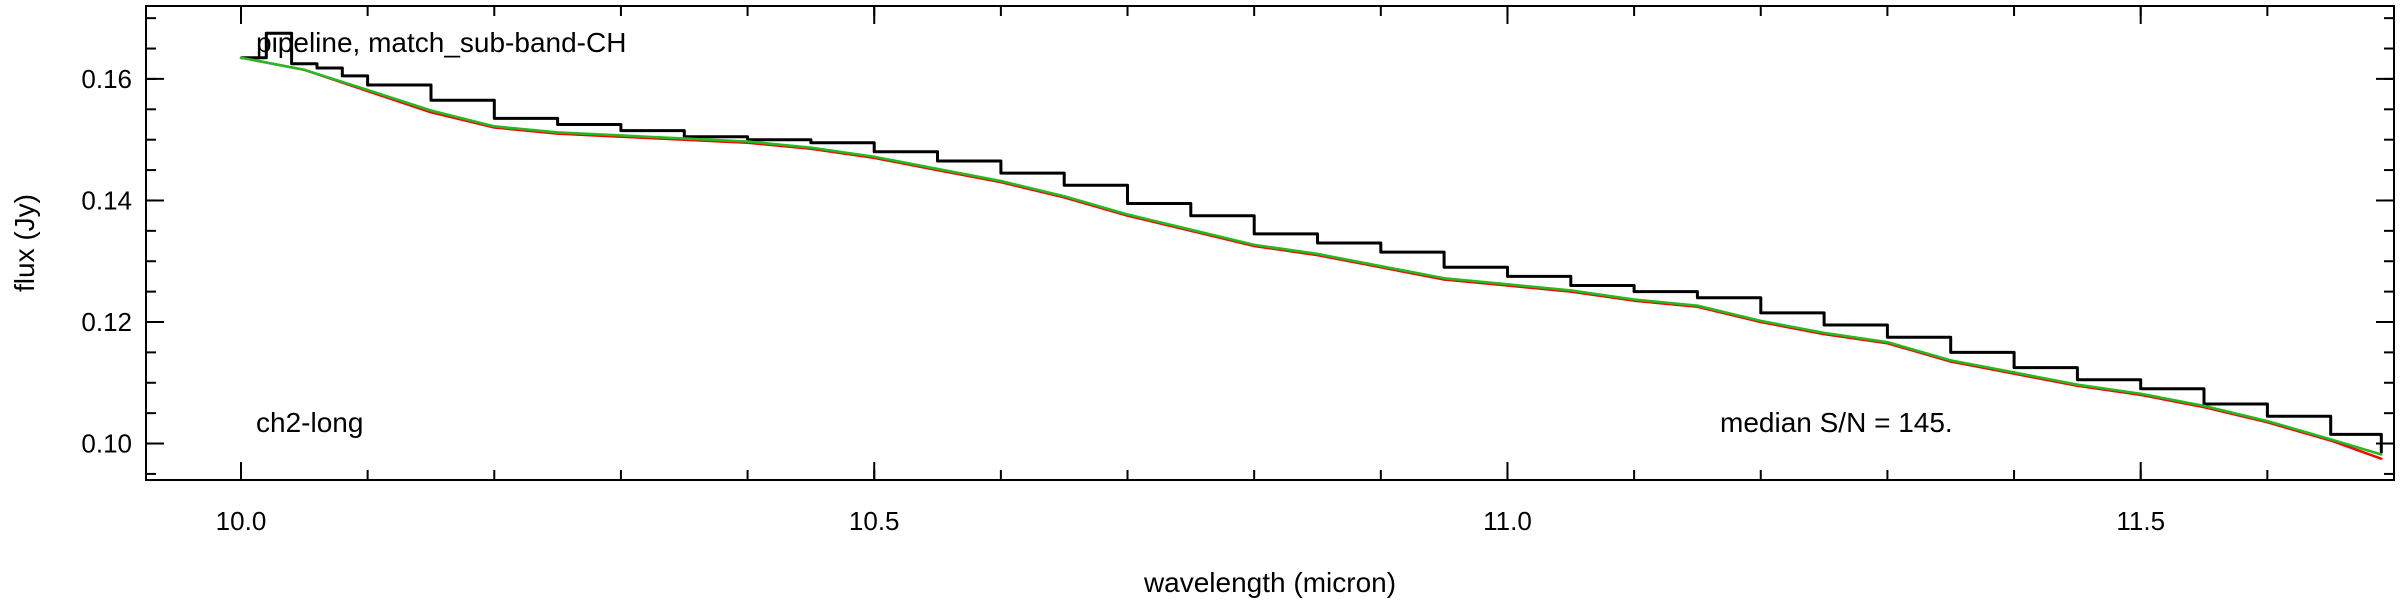  I want to click on y-tick-label: 0.10, so click(106, 444).